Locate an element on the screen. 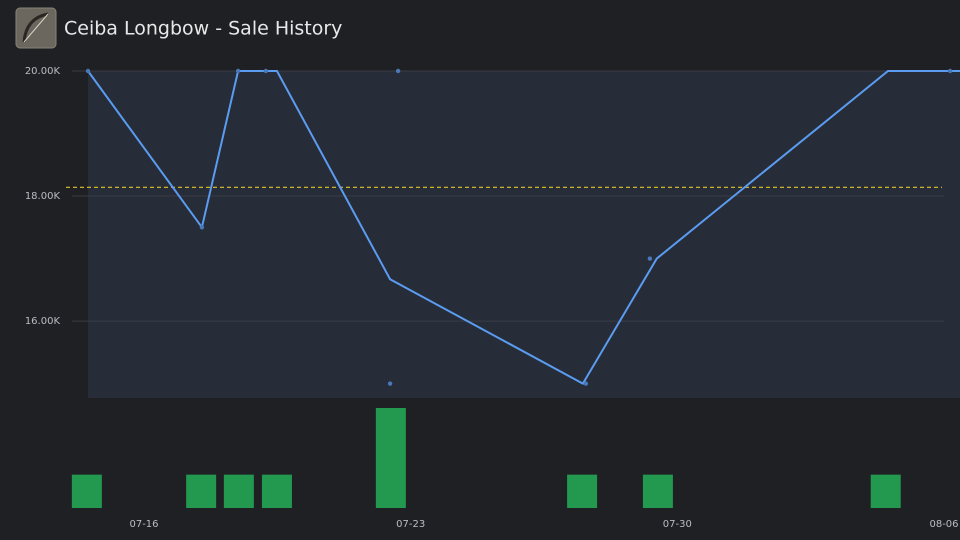 This screenshot has height=540, width=960. x-tick-label: 07-30 is located at coordinates (677, 524).